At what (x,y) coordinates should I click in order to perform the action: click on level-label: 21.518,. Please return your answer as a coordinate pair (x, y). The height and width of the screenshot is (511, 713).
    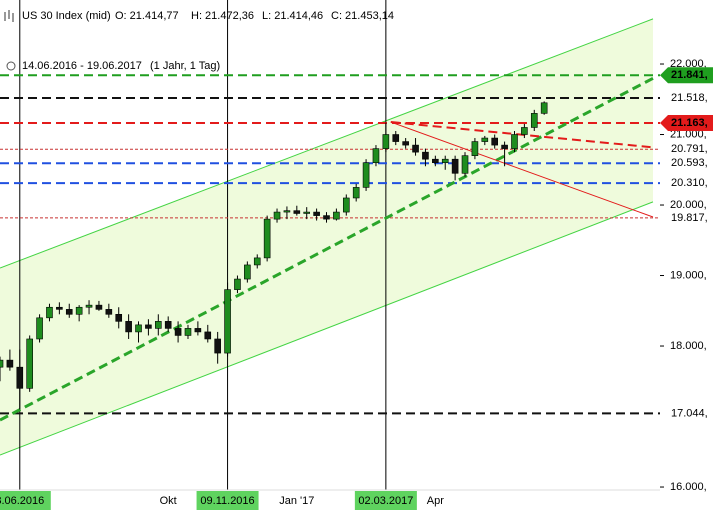
    Looking at the image, I should click on (689, 98).